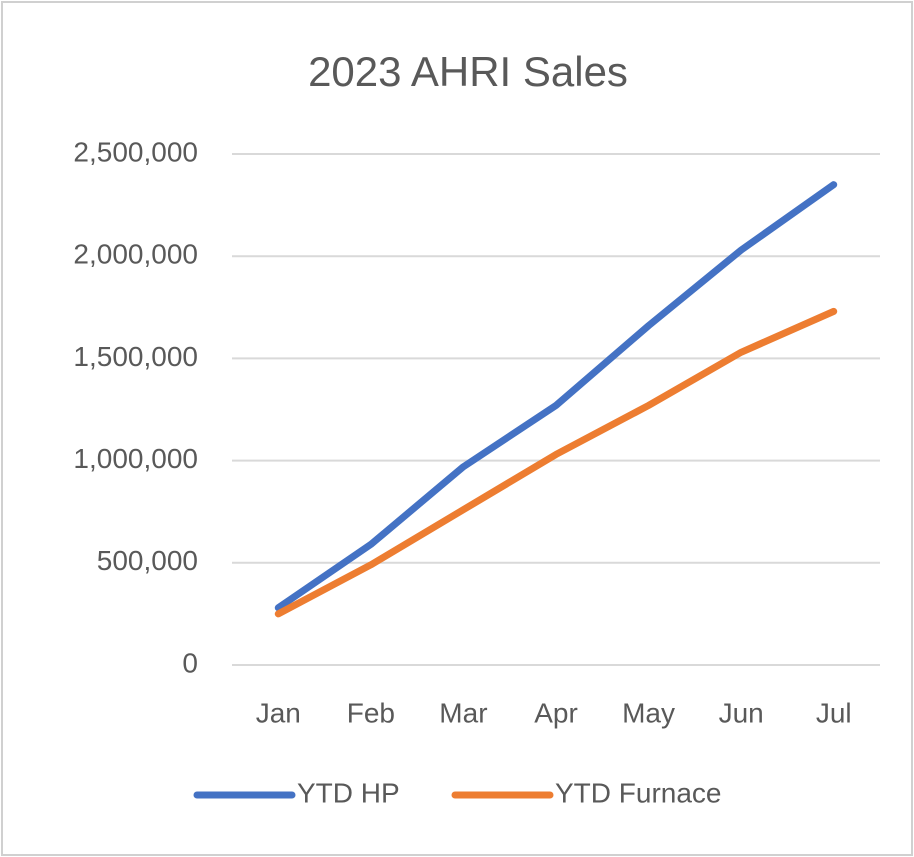 This screenshot has width=914, height=857. I want to click on y-tick-label: 500,000, so click(147, 560).